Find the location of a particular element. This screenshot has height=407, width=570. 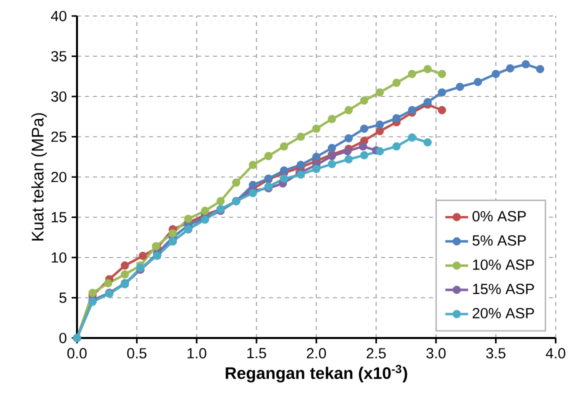

y-tick-label: 15 is located at coordinates (59, 217).